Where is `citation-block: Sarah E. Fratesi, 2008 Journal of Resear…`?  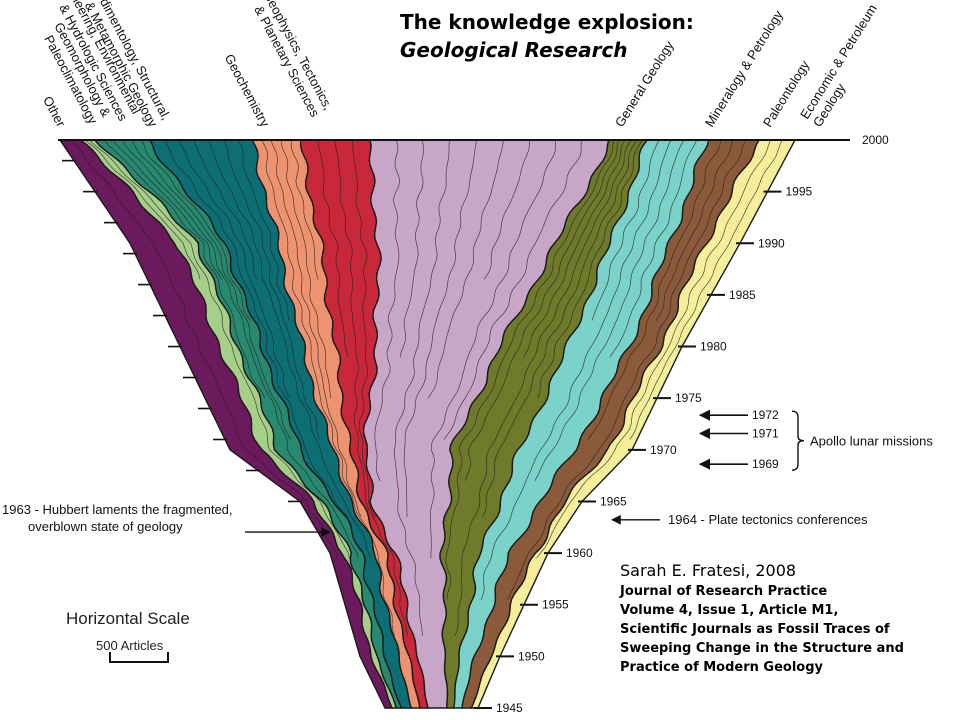 citation-block: Sarah E. Fratesi, 2008 Journal of Resear… is located at coordinates (785, 618).